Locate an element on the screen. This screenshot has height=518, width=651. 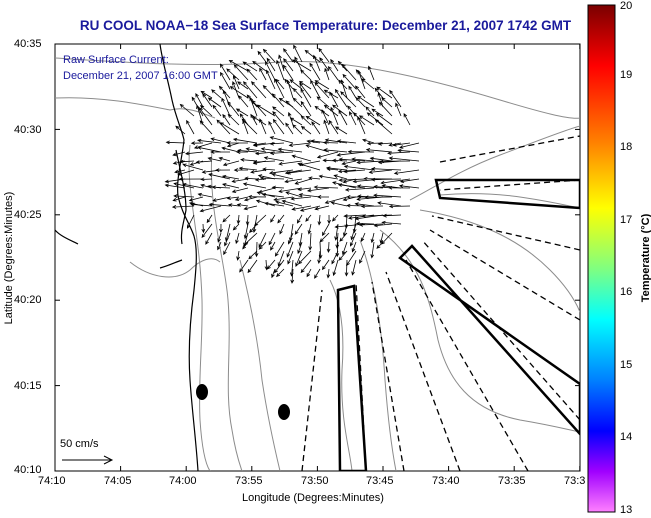
y-tick-label: 40:35 is located at coordinates (28, 44).